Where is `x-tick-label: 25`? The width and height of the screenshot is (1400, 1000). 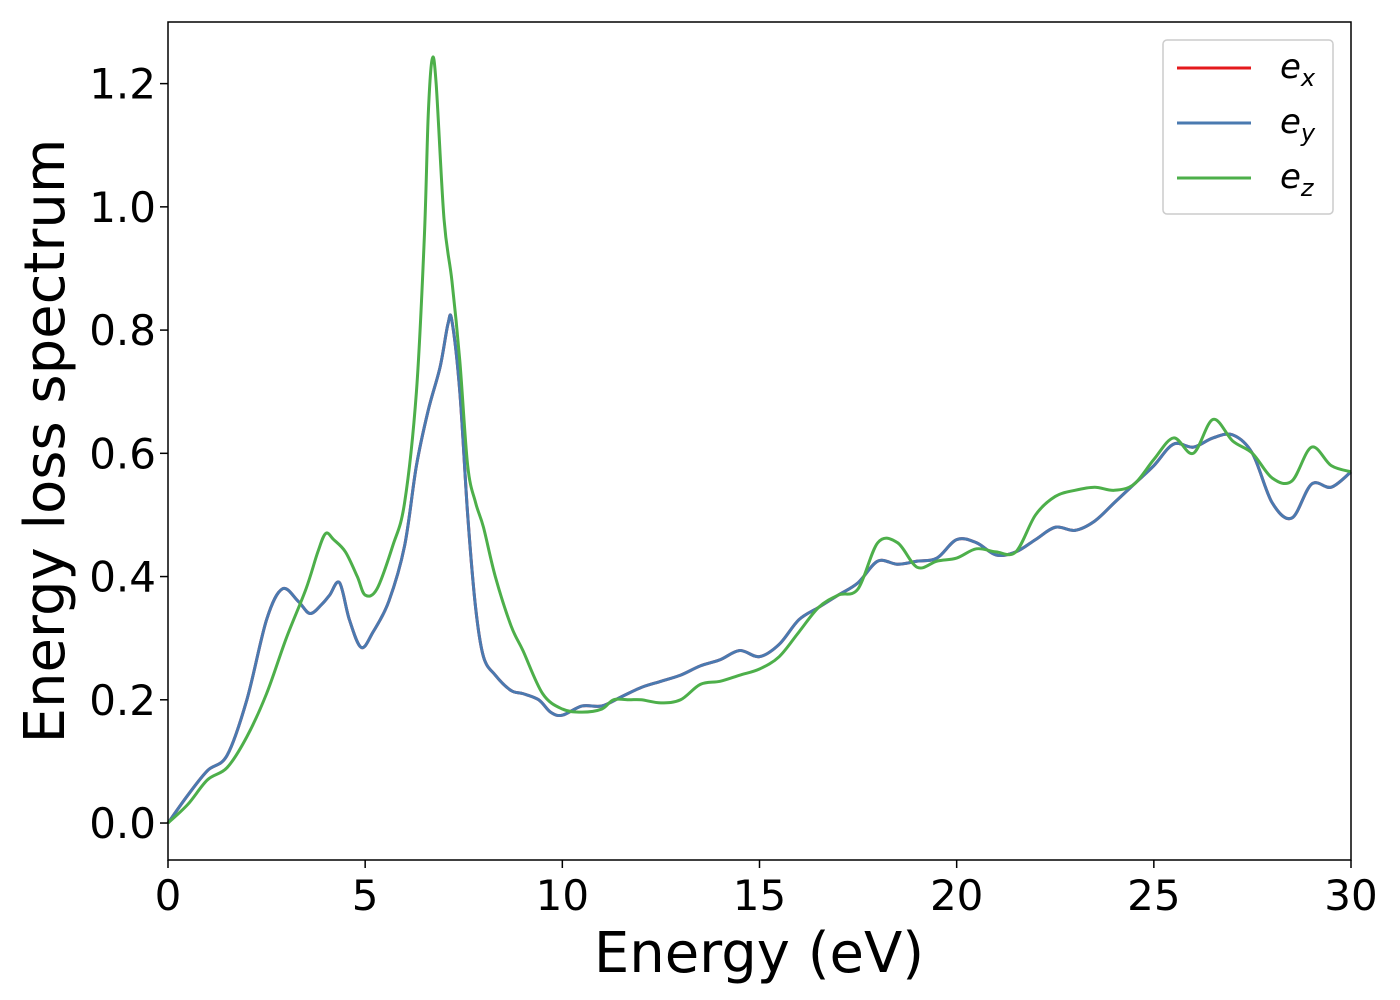
x-tick-label: 25 is located at coordinates (1153, 895).